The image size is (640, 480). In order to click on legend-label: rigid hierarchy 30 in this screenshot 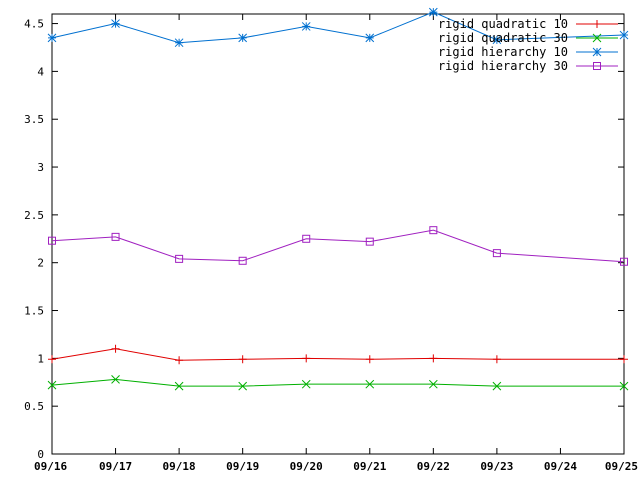, I will do `click(503, 66)`.